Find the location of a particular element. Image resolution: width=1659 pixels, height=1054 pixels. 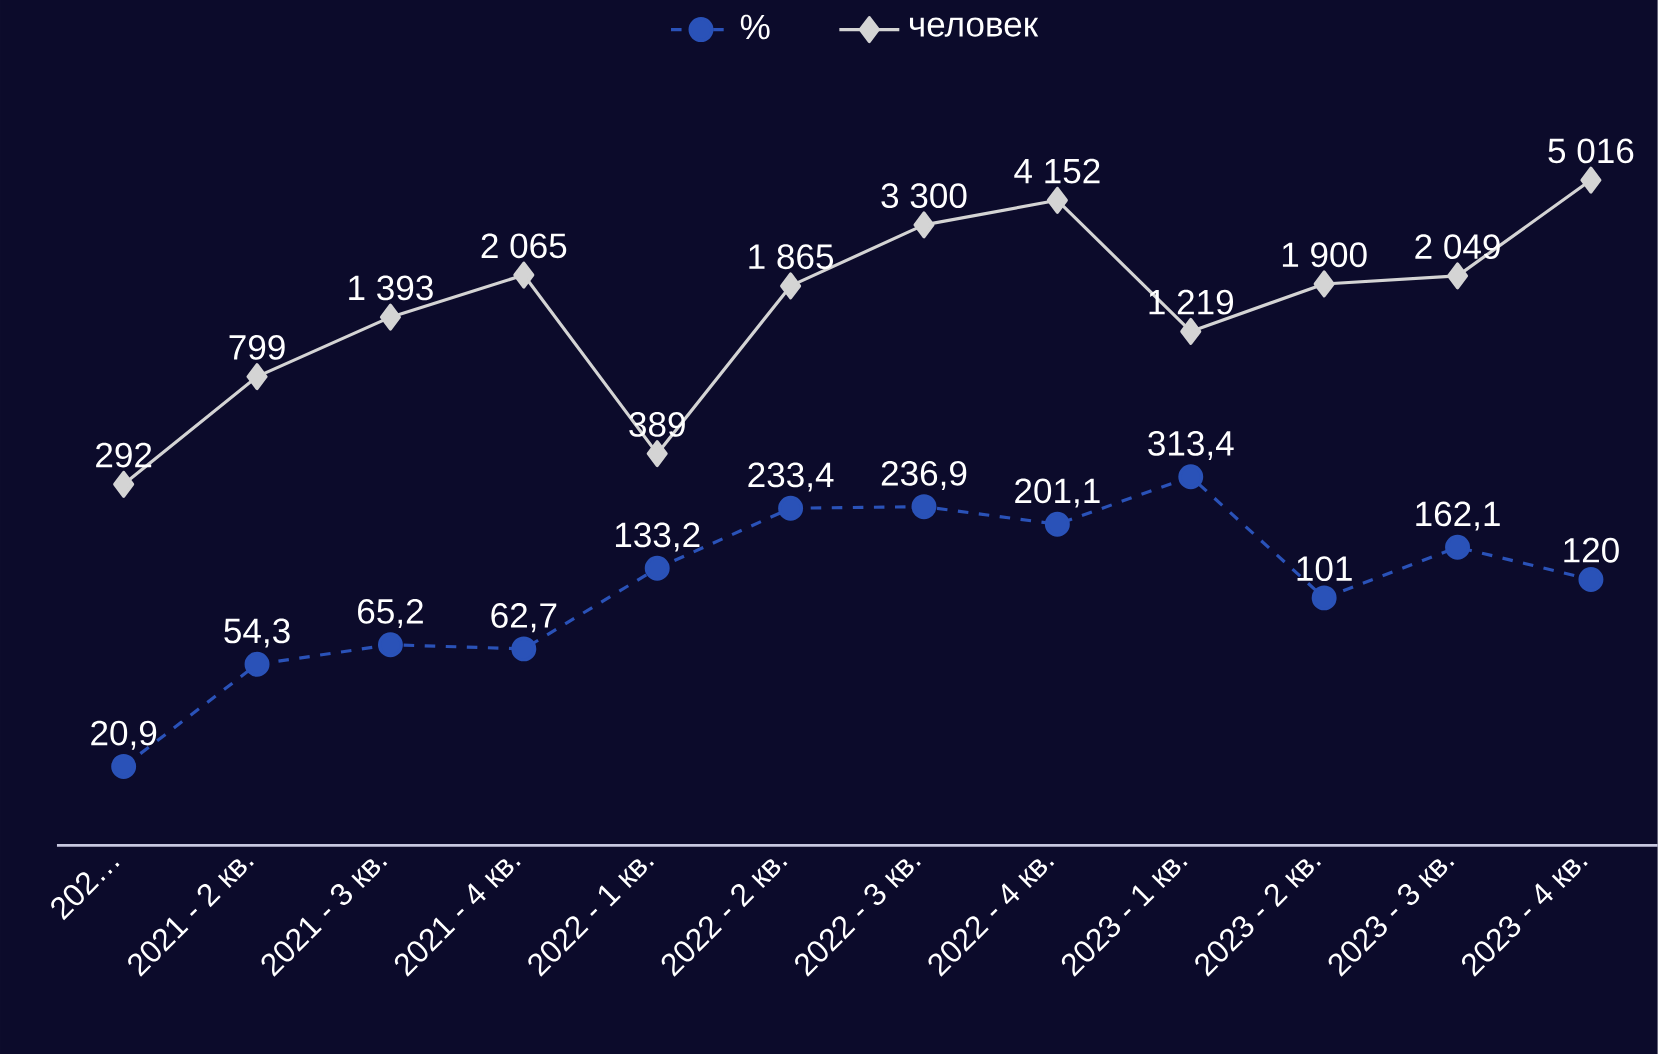

data-label: 1 900 is located at coordinates (1324, 255).